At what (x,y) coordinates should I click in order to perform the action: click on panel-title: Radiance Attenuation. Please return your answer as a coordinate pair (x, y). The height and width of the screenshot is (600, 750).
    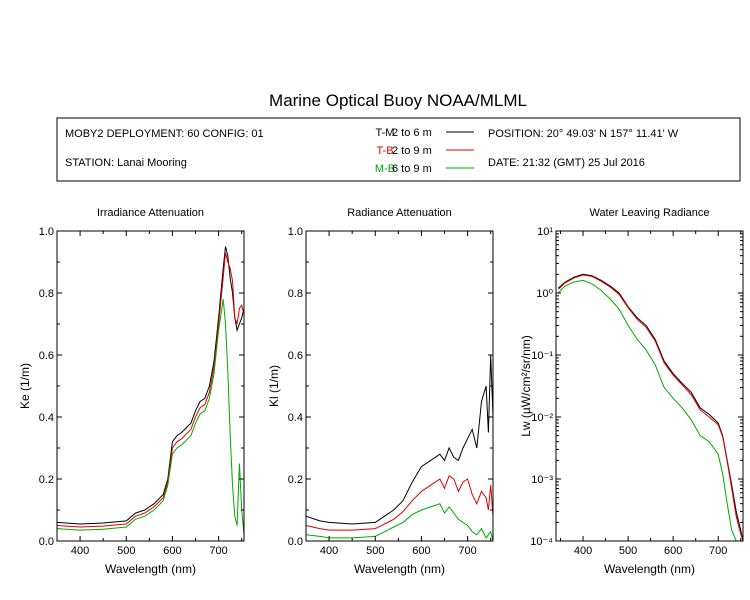
    Looking at the image, I should click on (399, 213).